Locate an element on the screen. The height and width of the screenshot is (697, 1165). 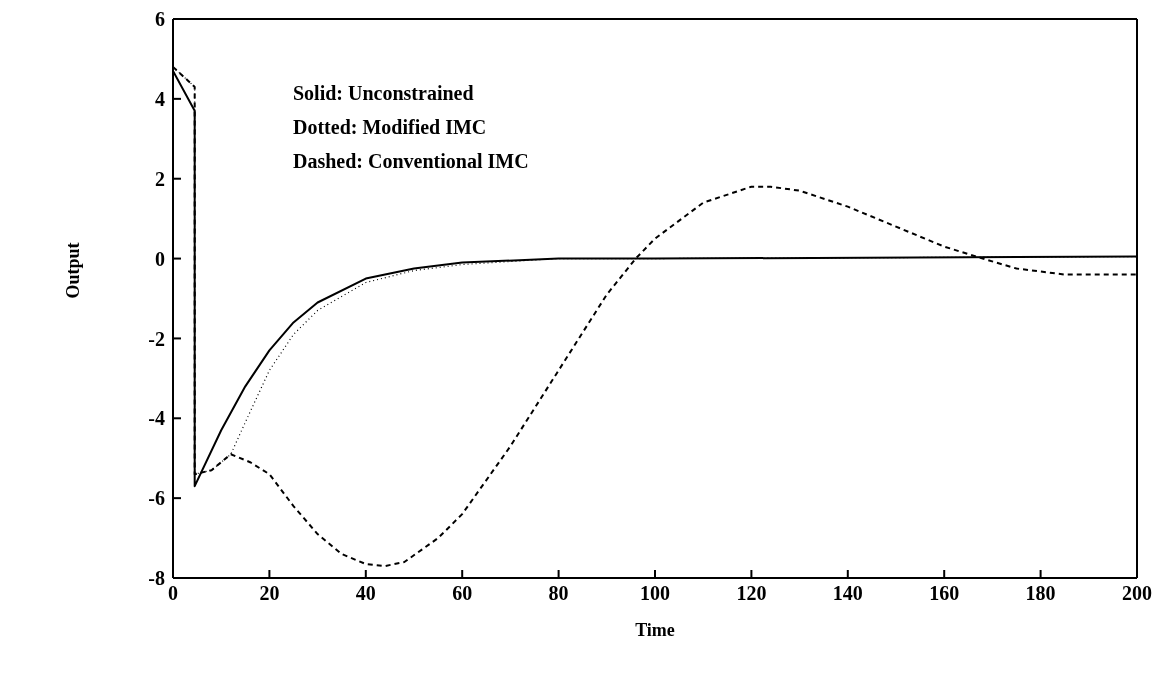
y-tick-label: -4 is located at coordinates (156, 418).